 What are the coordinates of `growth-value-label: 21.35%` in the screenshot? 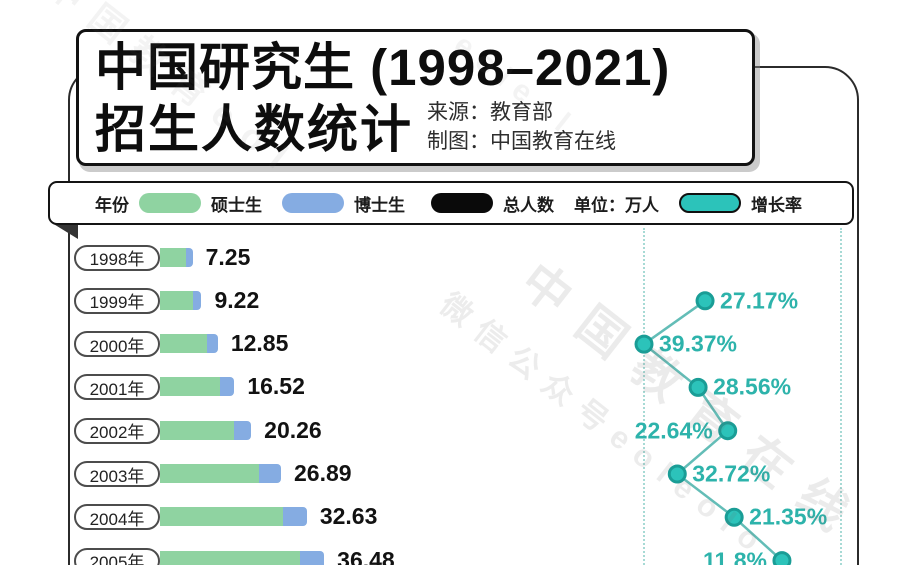 It's located at (788, 516).